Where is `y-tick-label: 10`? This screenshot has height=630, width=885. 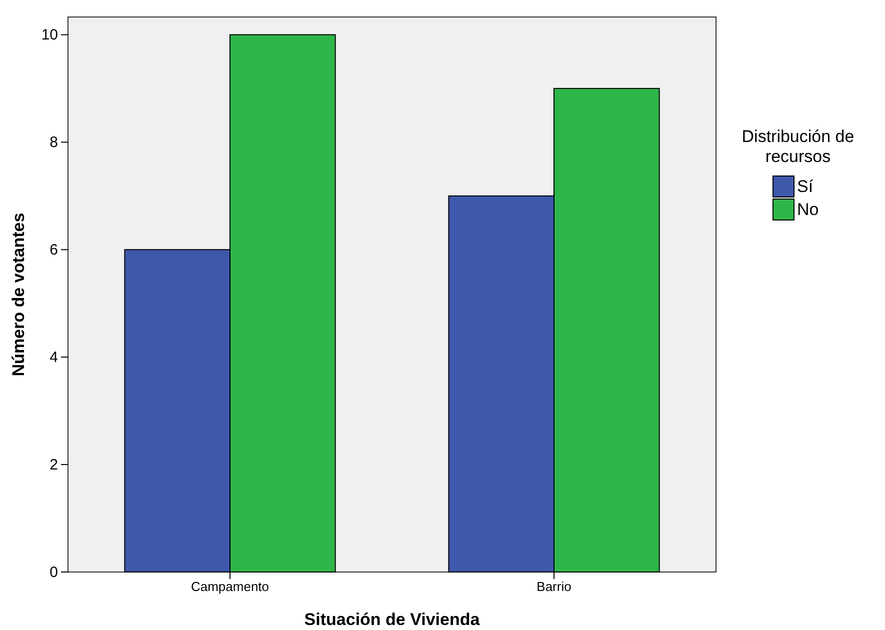 y-tick-label: 10 is located at coordinates (49, 35).